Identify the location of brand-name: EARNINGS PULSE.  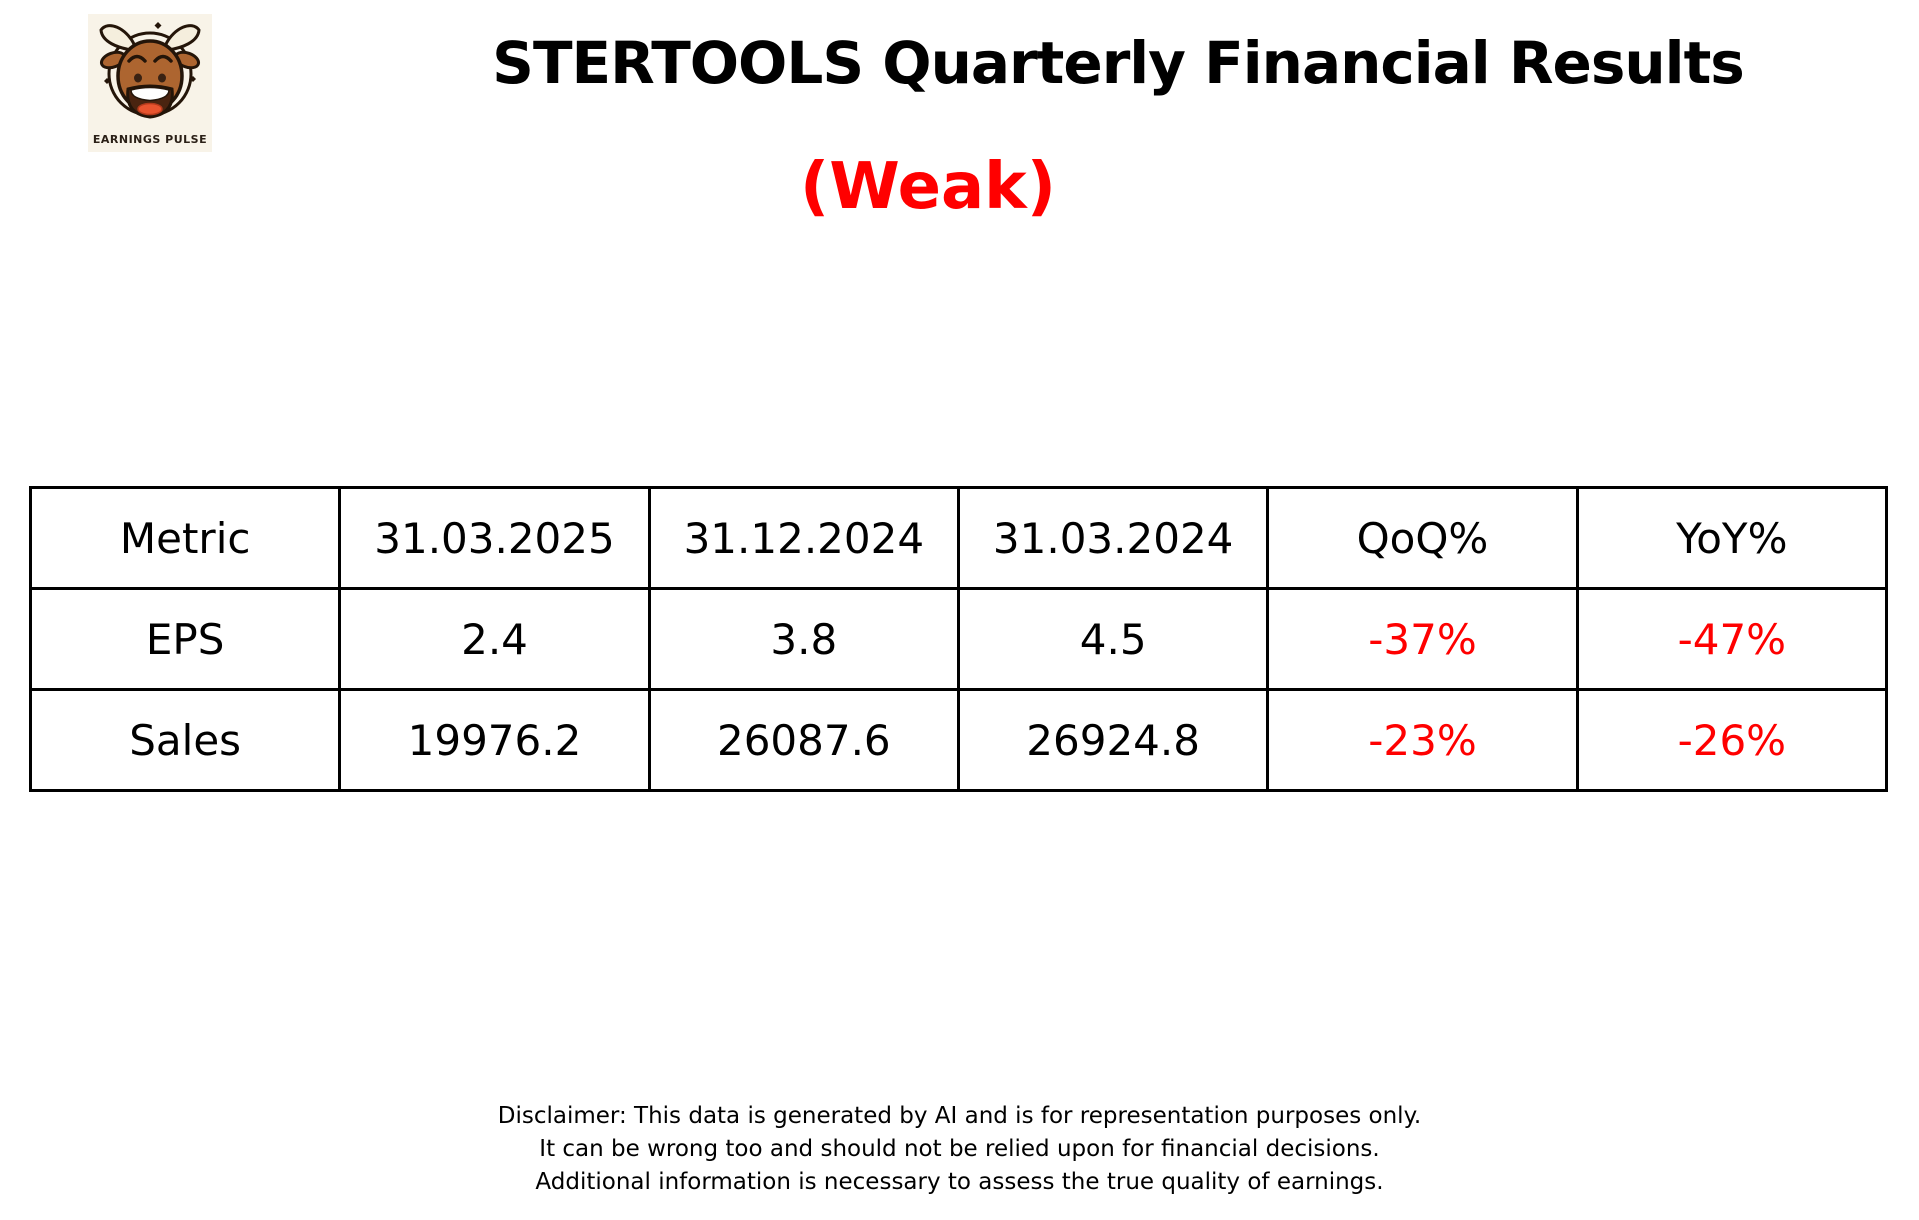
(150, 139).